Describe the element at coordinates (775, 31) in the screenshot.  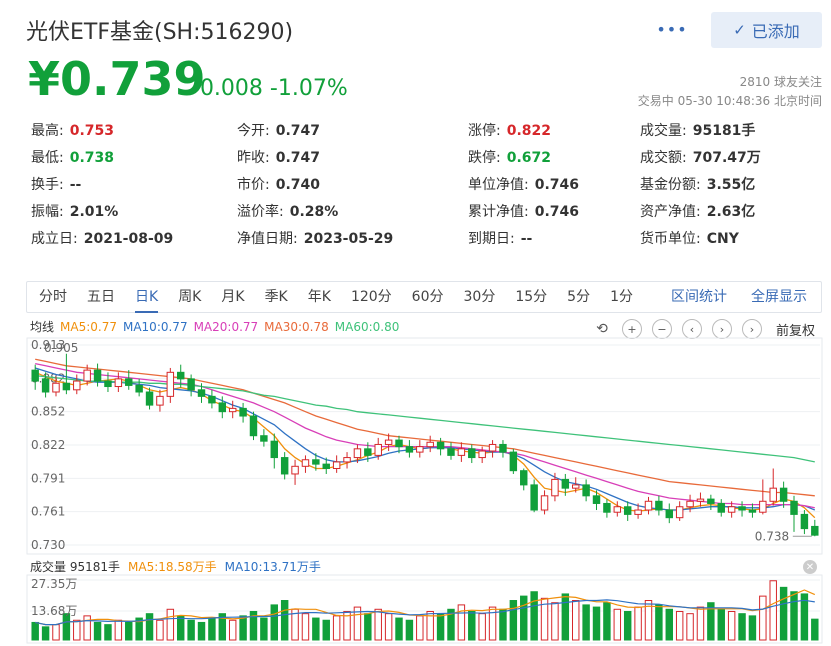
I see `follow-button-label: 已添加` at that location.